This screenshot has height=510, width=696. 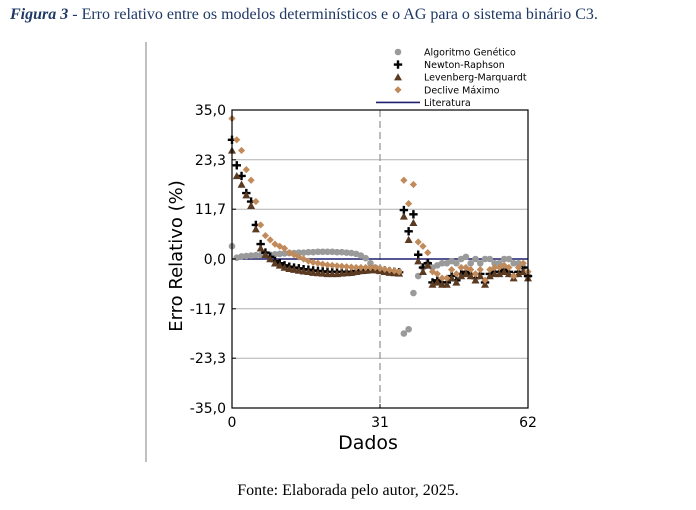 I want to click on y-axis-ticks: 35,0 23,3 11,7 0,0 -11,7 -23,3 -35,0, so click(x=213, y=260).